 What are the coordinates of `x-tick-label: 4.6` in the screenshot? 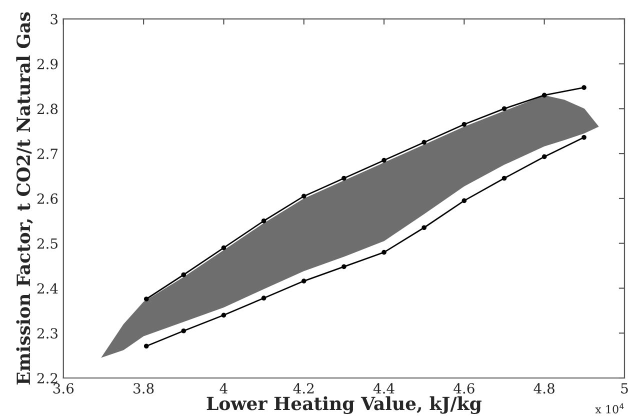 It's located at (464, 388).